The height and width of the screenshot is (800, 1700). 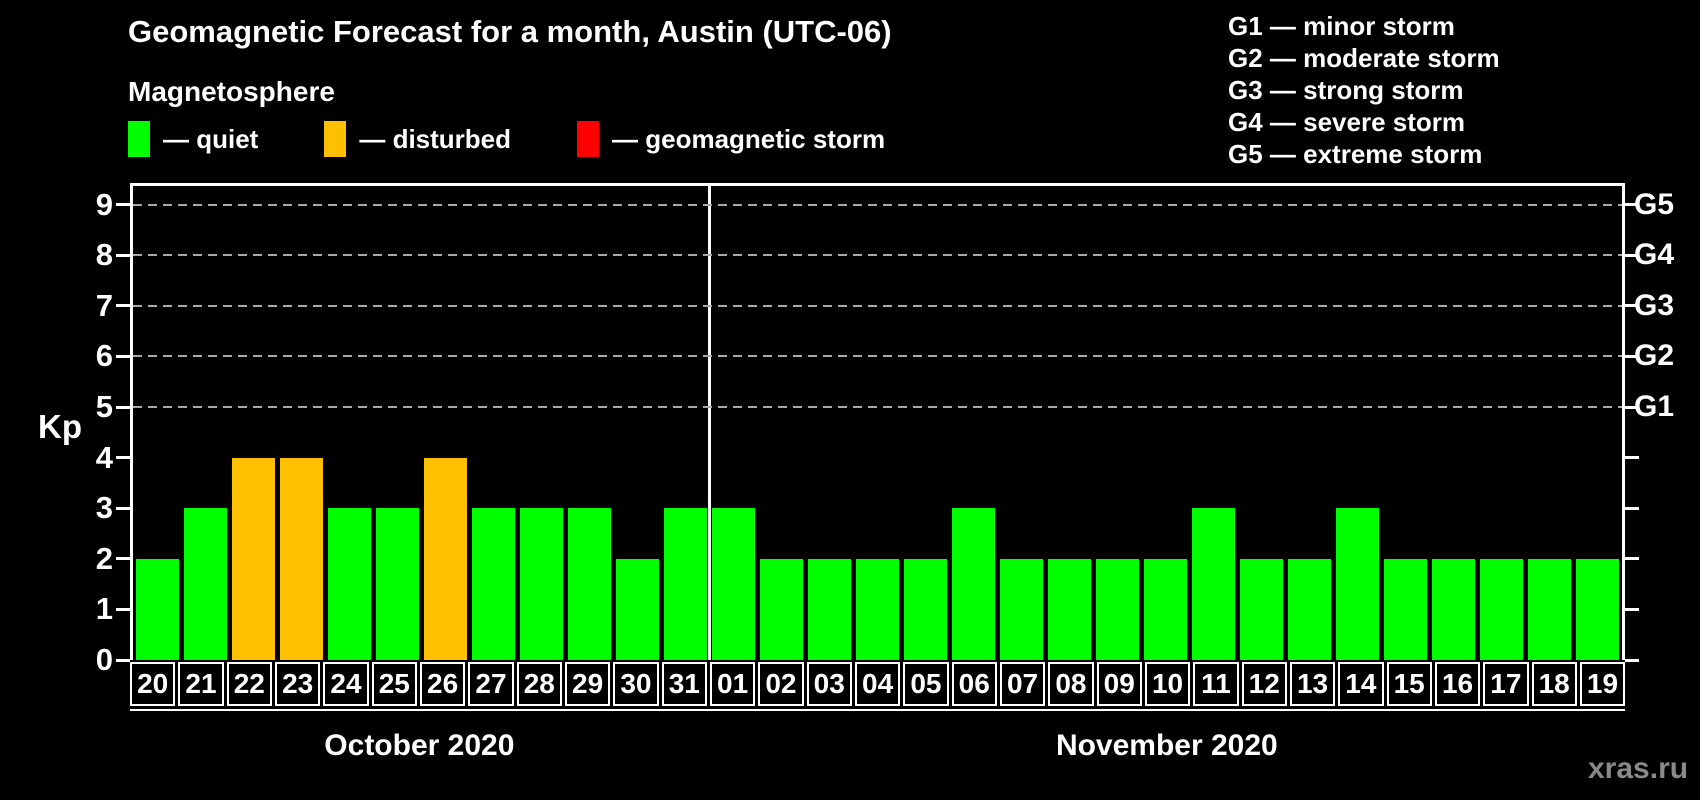 What do you see at coordinates (749, 138) in the screenshot?
I see `legend-label-storm: — geomagnetic storm` at bounding box center [749, 138].